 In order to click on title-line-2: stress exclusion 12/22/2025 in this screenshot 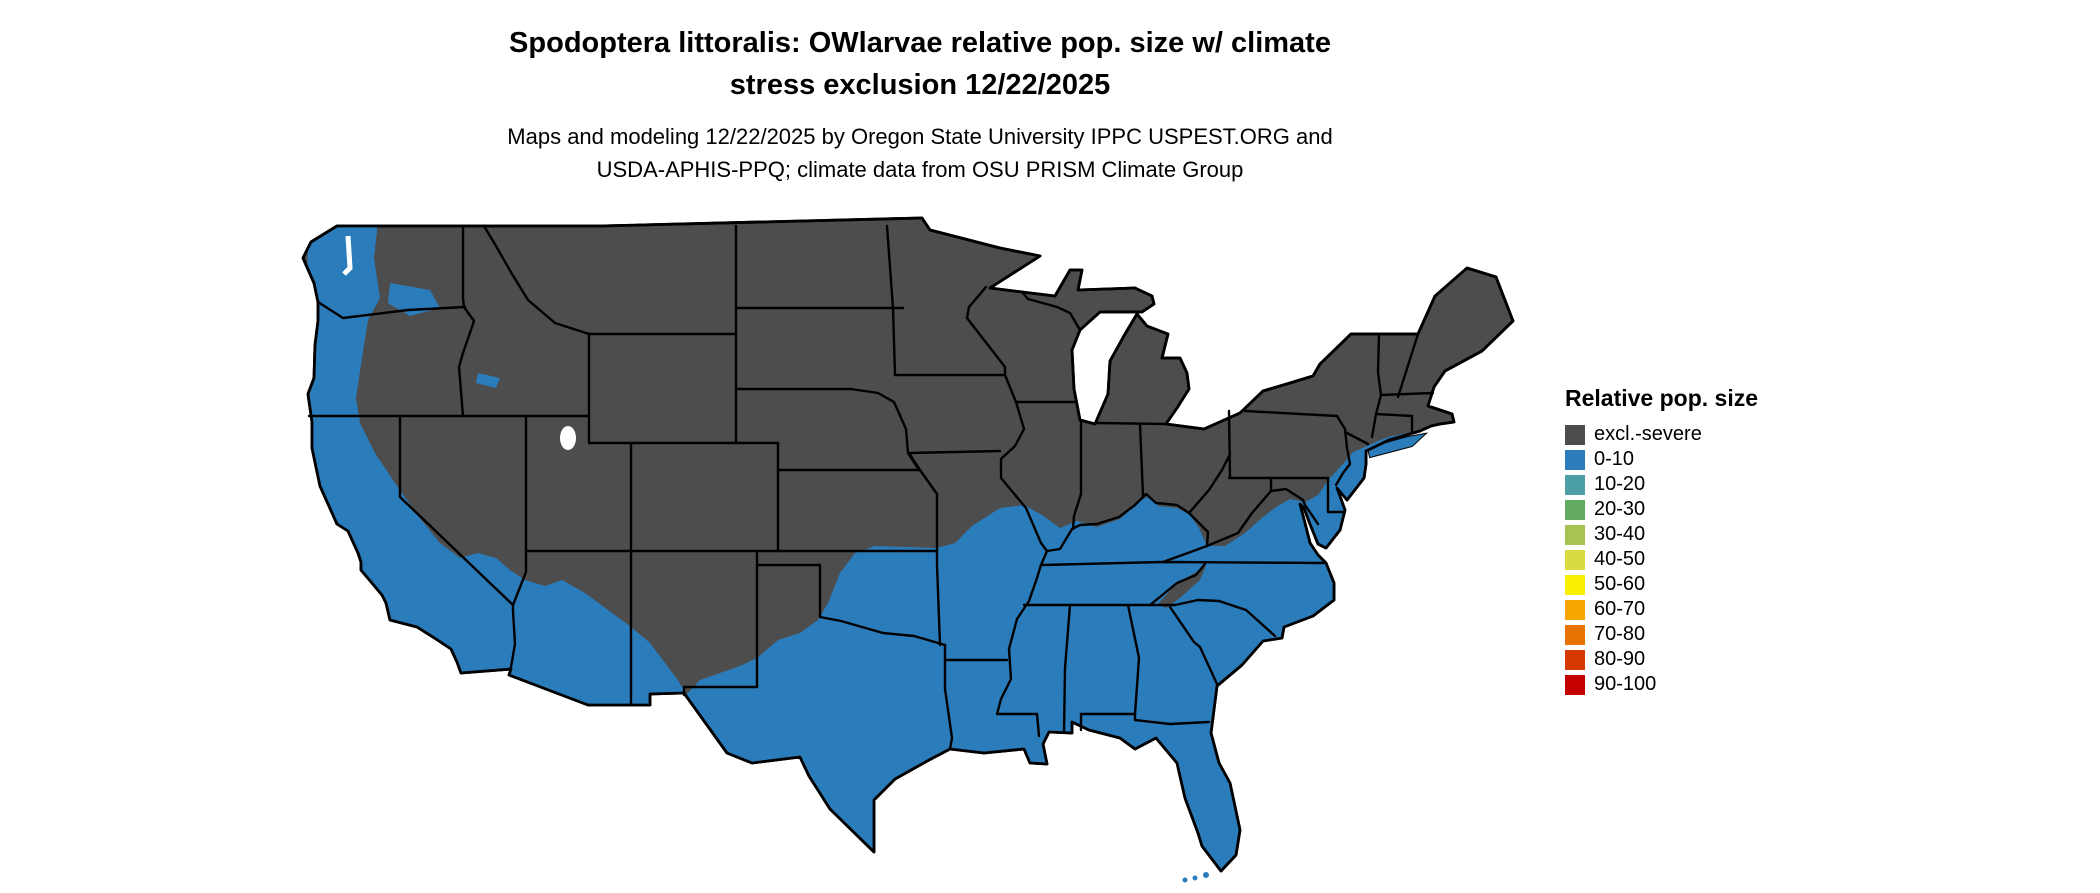, I will do `click(920, 85)`.